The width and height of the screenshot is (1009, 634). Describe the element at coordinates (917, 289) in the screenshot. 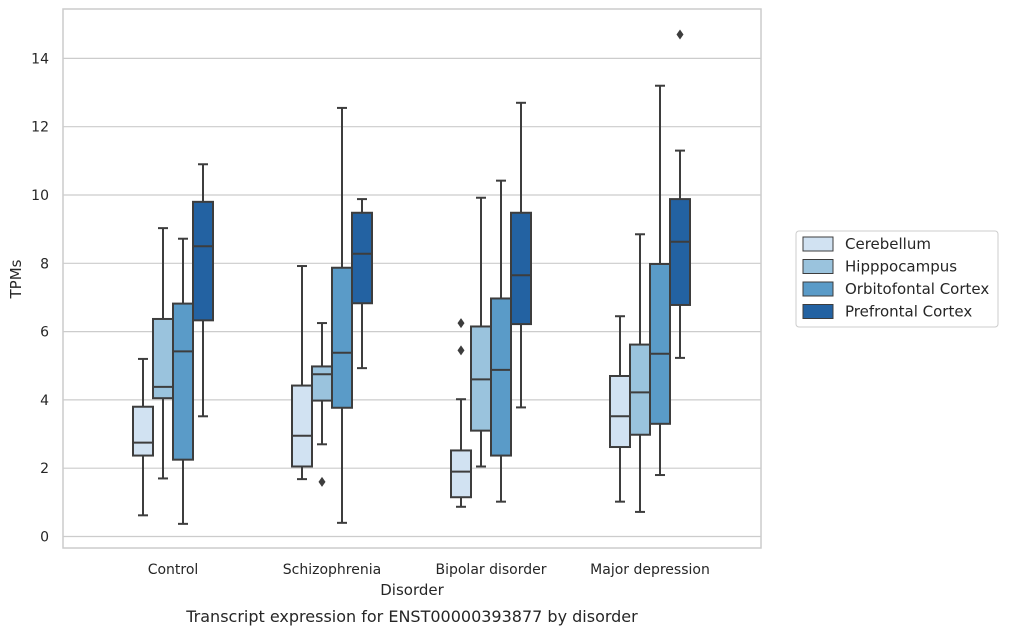

I see `legend-label: Orbitofontal Cortex` at that location.